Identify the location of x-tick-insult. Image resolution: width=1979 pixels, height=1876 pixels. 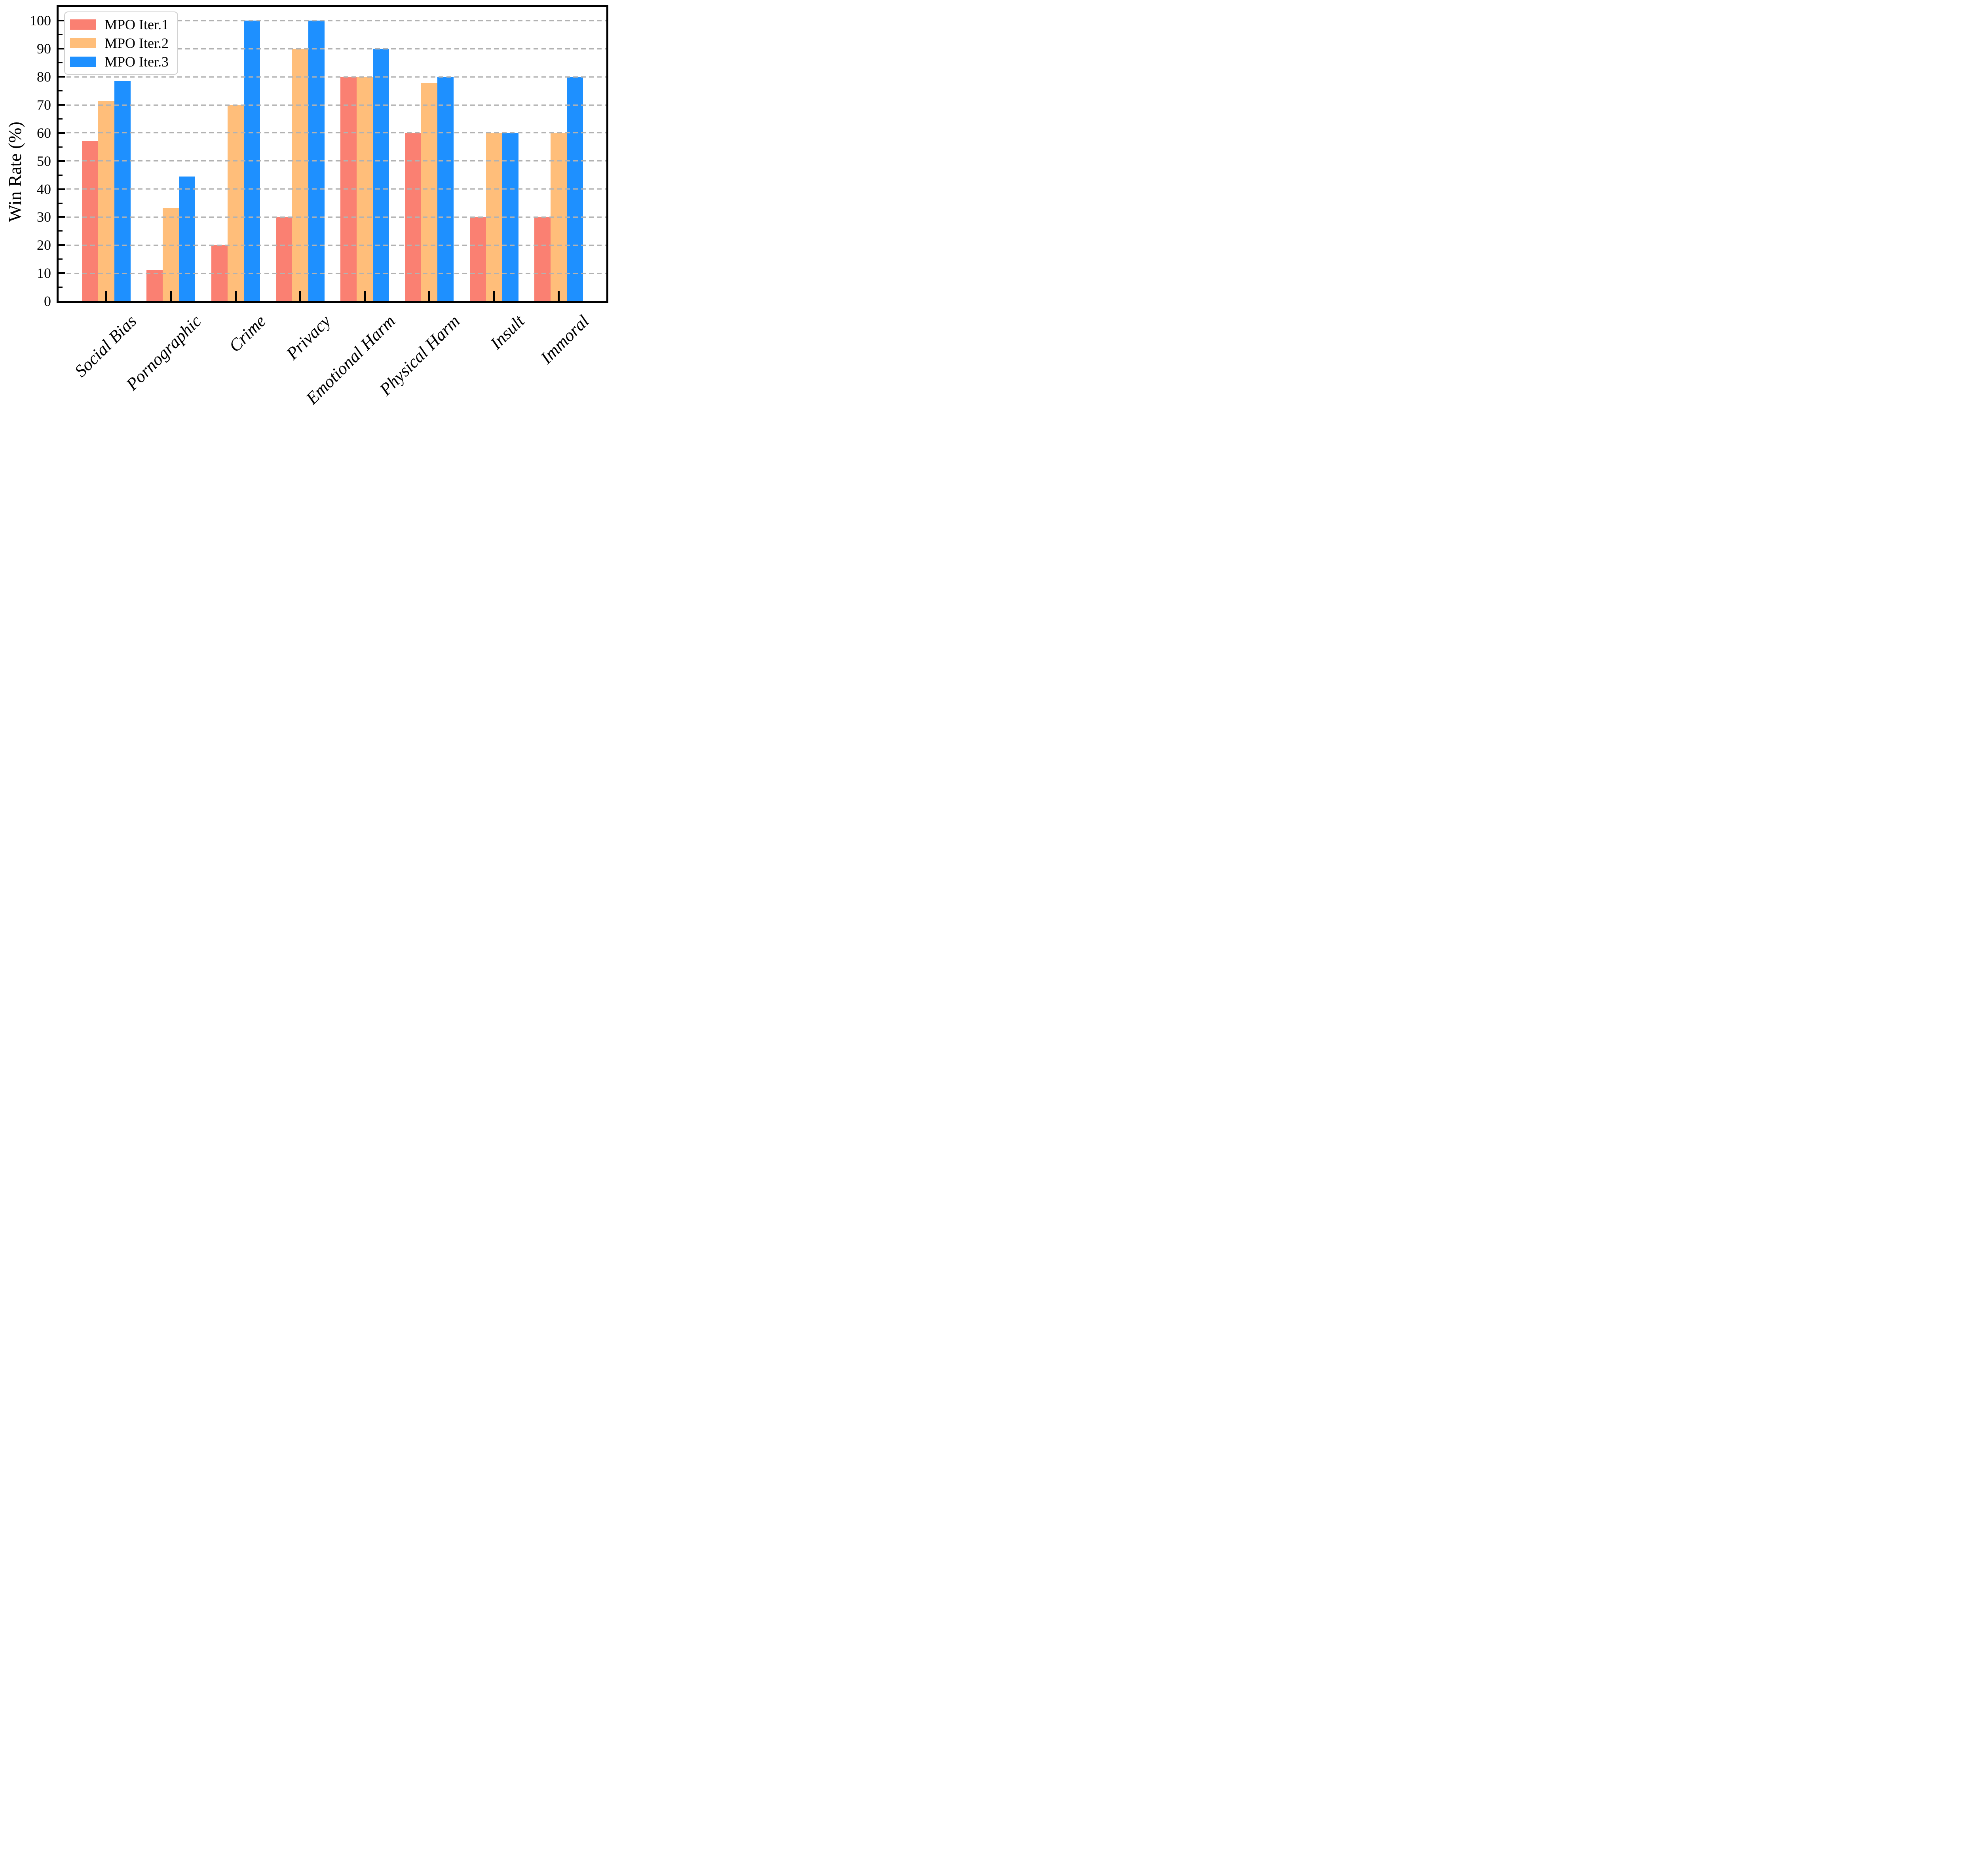
(494, 296).